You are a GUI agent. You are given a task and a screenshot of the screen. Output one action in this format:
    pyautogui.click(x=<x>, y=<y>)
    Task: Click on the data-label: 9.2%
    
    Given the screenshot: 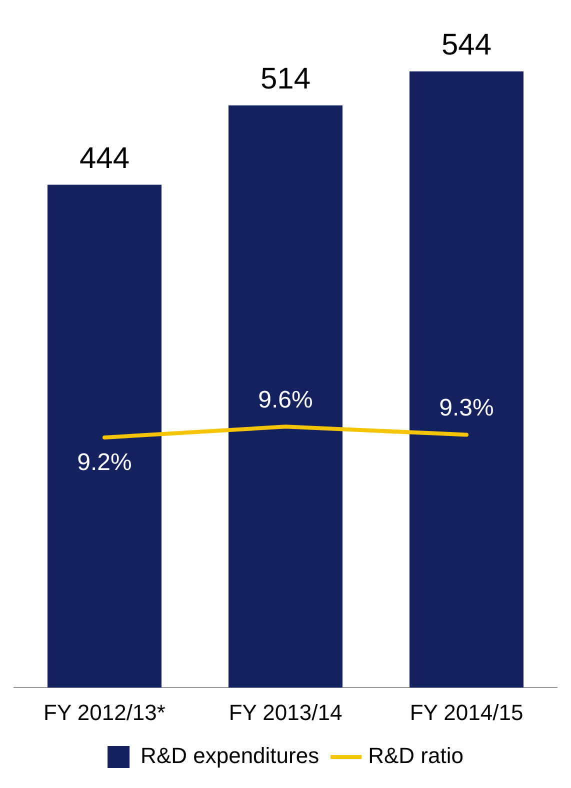 What is the action you would take?
    pyautogui.click(x=104, y=462)
    